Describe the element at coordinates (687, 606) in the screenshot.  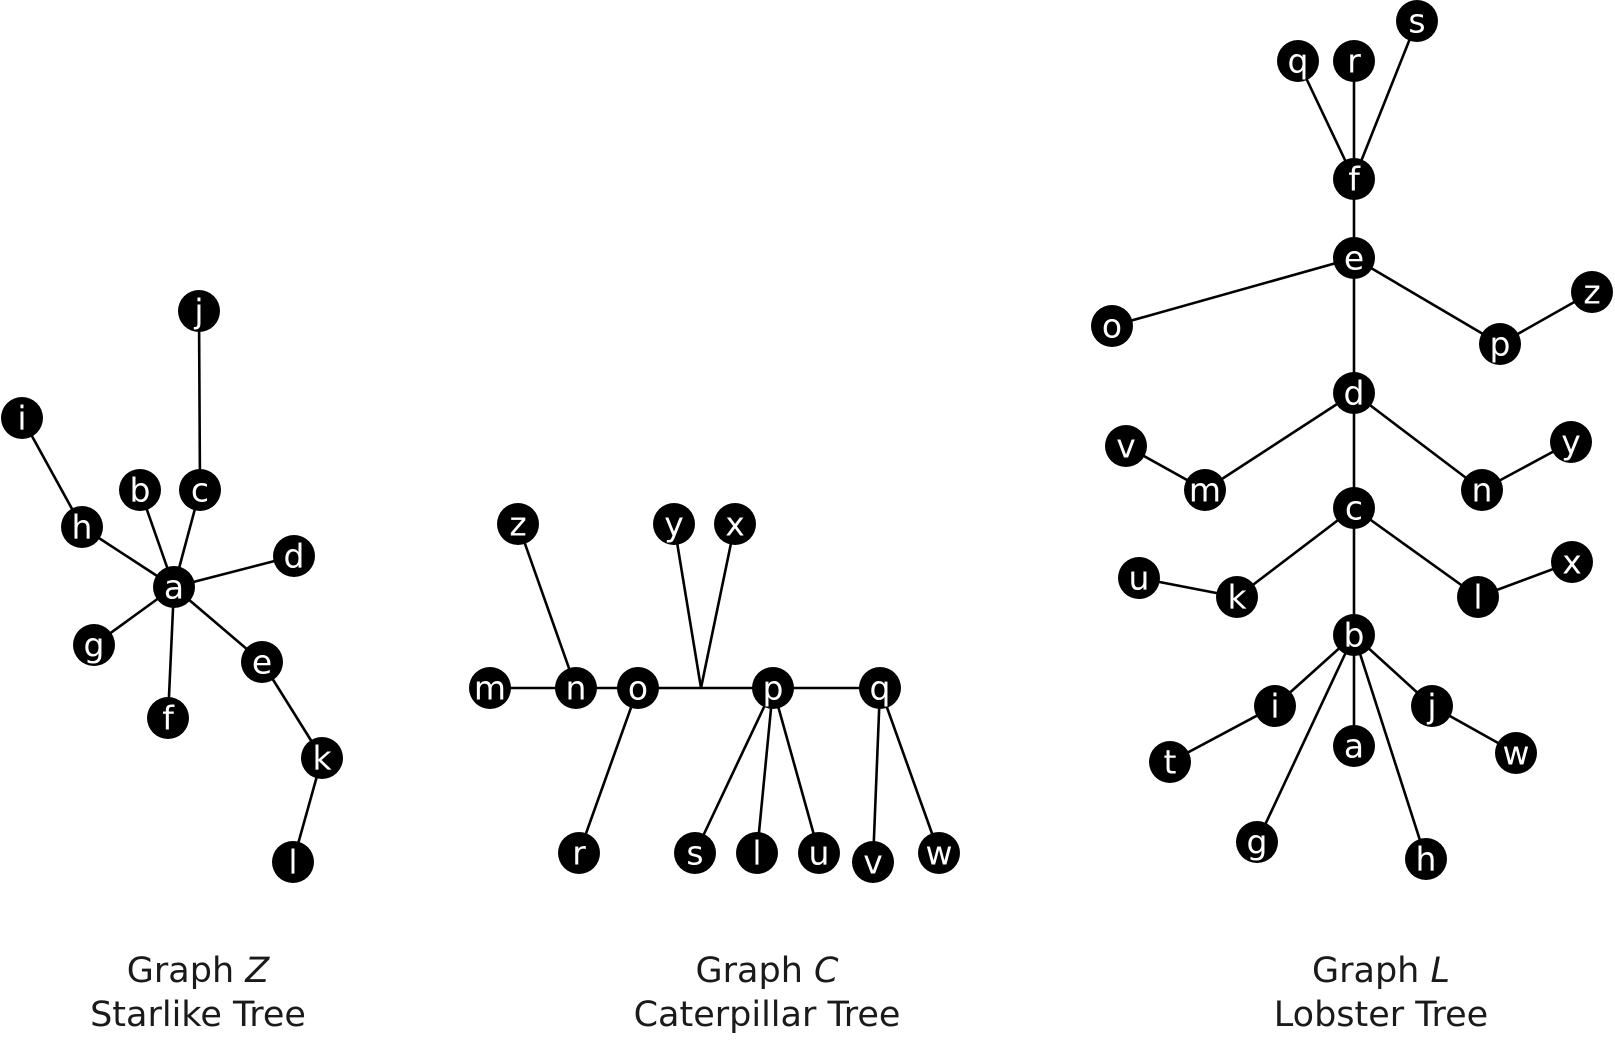
I see `edge-graph-c-o-y` at that location.